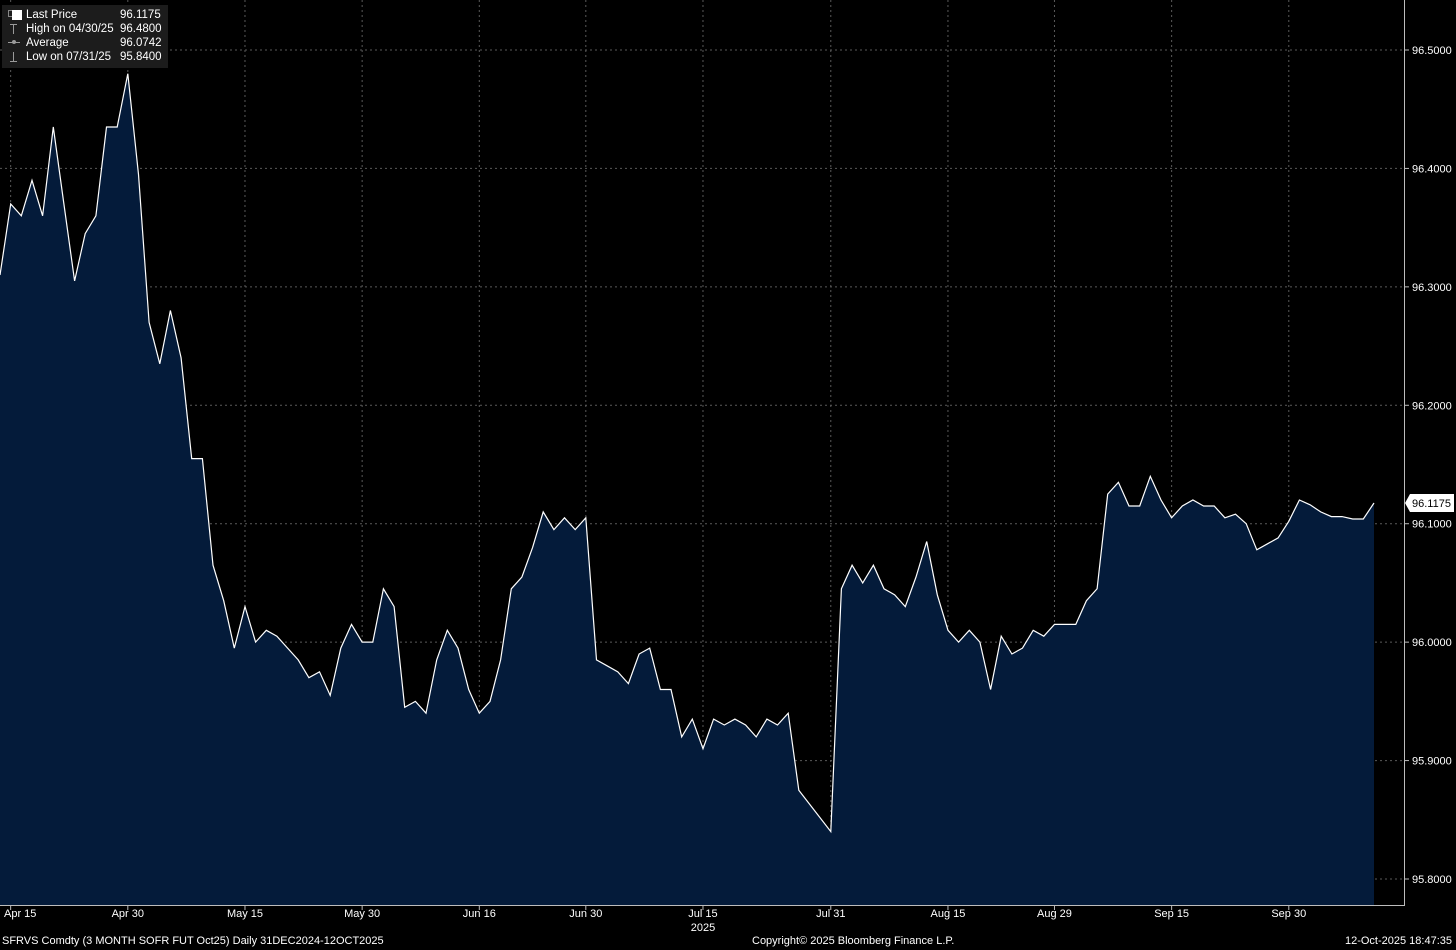 The width and height of the screenshot is (1456, 950). I want to click on x-tick-label: May 30, so click(362, 914).